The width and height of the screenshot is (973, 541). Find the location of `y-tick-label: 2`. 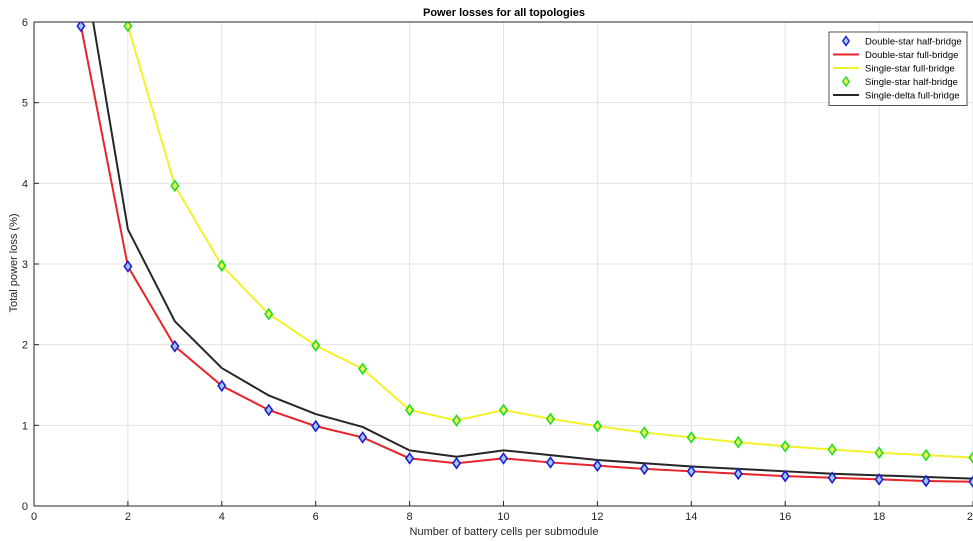

y-tick-label: 2 is located at coordinates (25, 346).